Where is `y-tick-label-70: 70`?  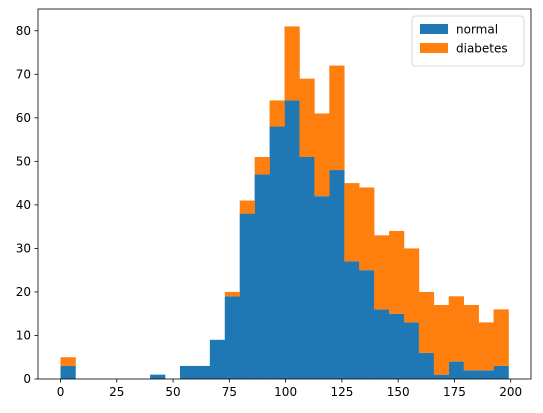 y-tick-label-70: 70 is located at coordinates (23, 74).